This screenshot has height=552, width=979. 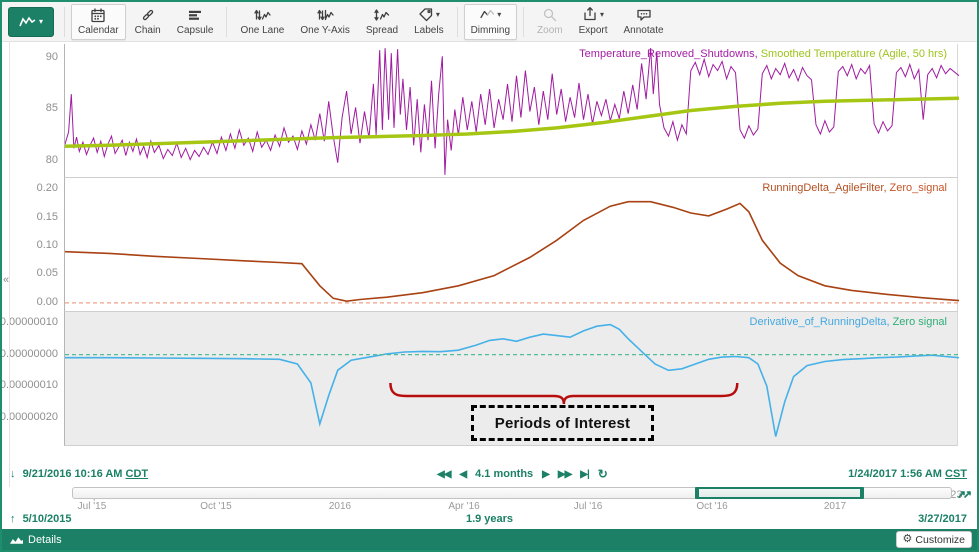 I want to click on trend-chart-icon, so click(x=27, y=21).